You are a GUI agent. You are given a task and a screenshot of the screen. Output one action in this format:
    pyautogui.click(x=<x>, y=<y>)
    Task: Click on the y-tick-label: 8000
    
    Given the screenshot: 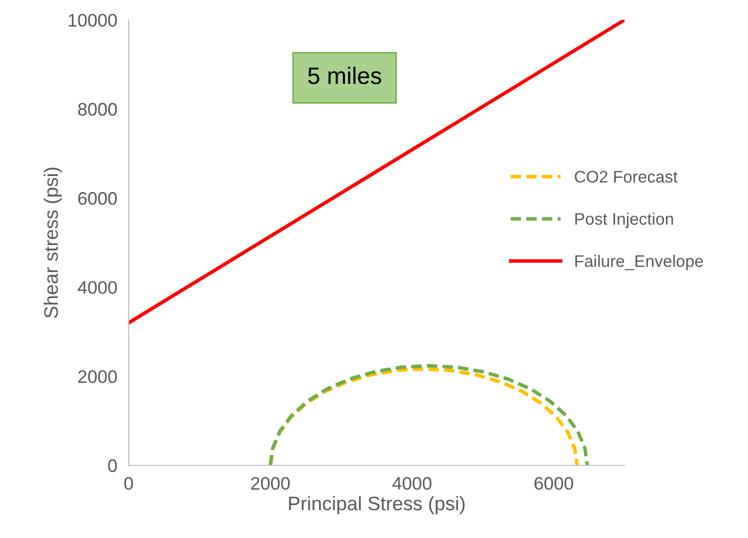 What is the action you would take?
    pyautogui.click(x=97, y=109)
    